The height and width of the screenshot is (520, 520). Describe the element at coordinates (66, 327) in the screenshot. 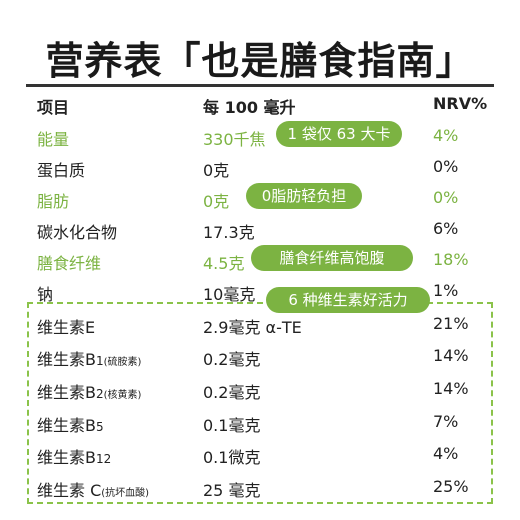

I see `vitamin-name-e: 维生素E` at that location.